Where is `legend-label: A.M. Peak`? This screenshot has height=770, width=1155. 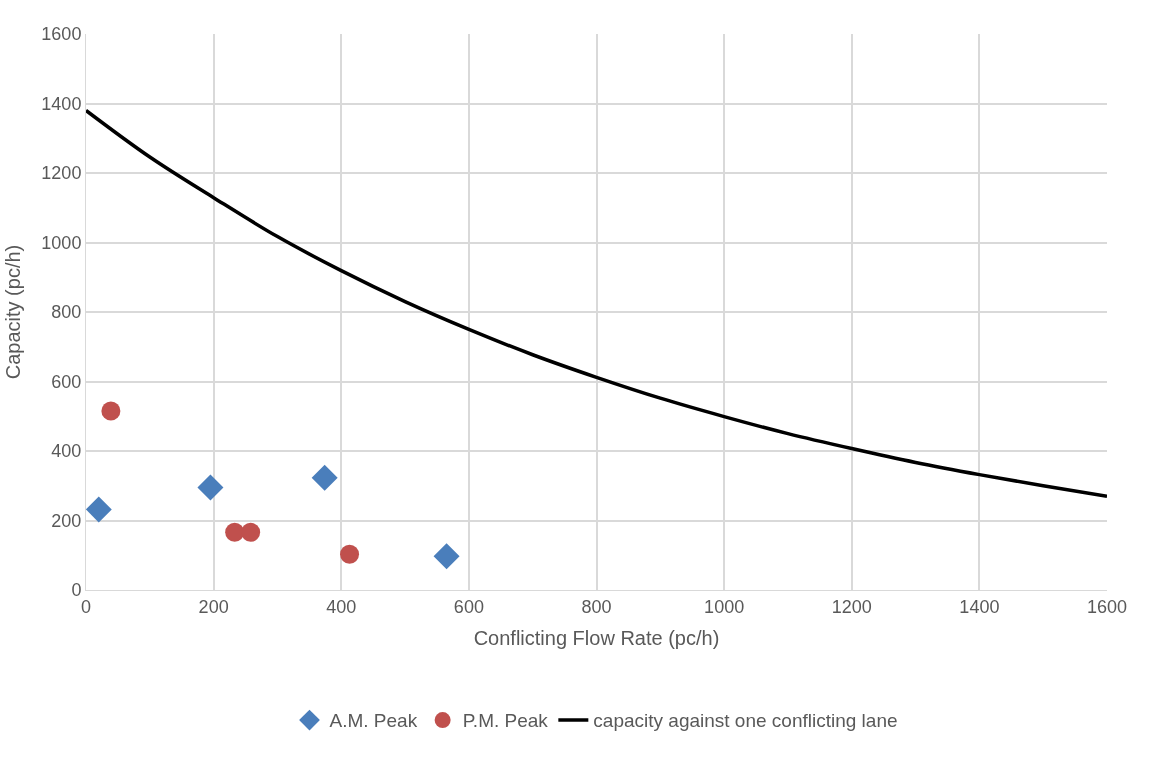 legend-label: A.M. Peak is located at coordinates (373, 721).